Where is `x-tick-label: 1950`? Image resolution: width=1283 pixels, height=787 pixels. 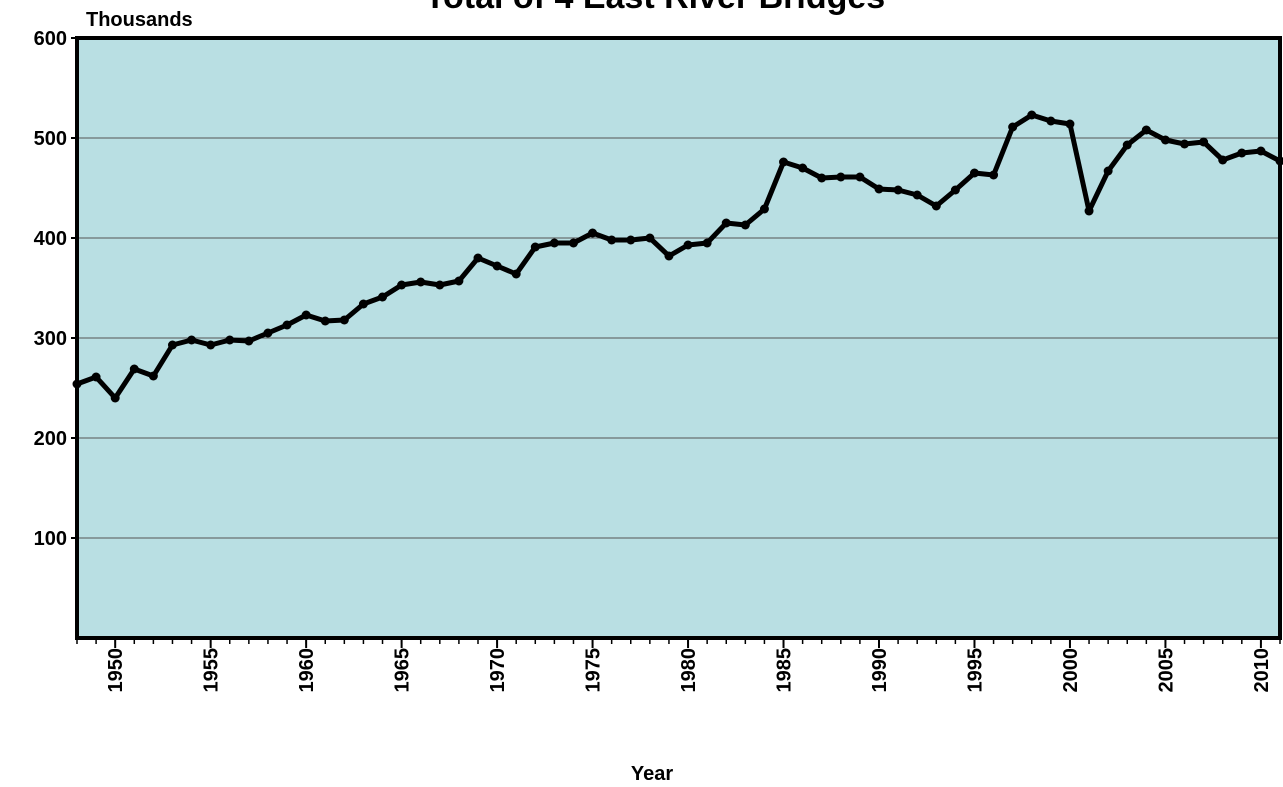
x-tick-label: 1950 is located at coordinates (116, 670).